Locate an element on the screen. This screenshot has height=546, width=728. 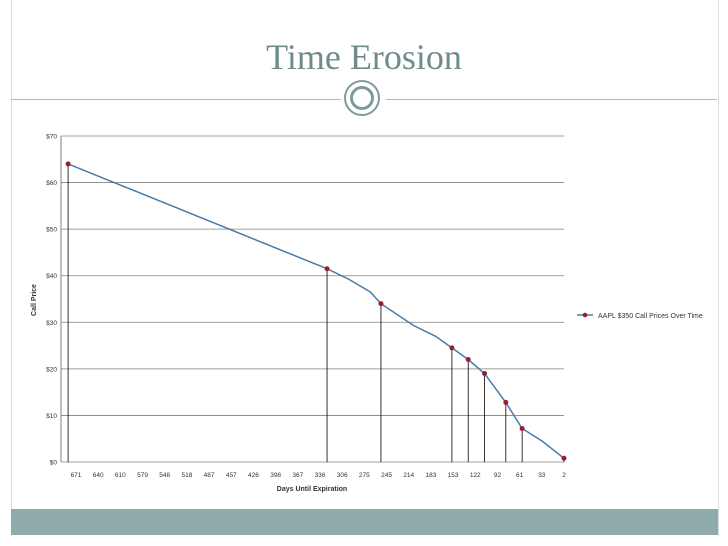
x-tick-label: 426 is located at coordinates (253, 475).